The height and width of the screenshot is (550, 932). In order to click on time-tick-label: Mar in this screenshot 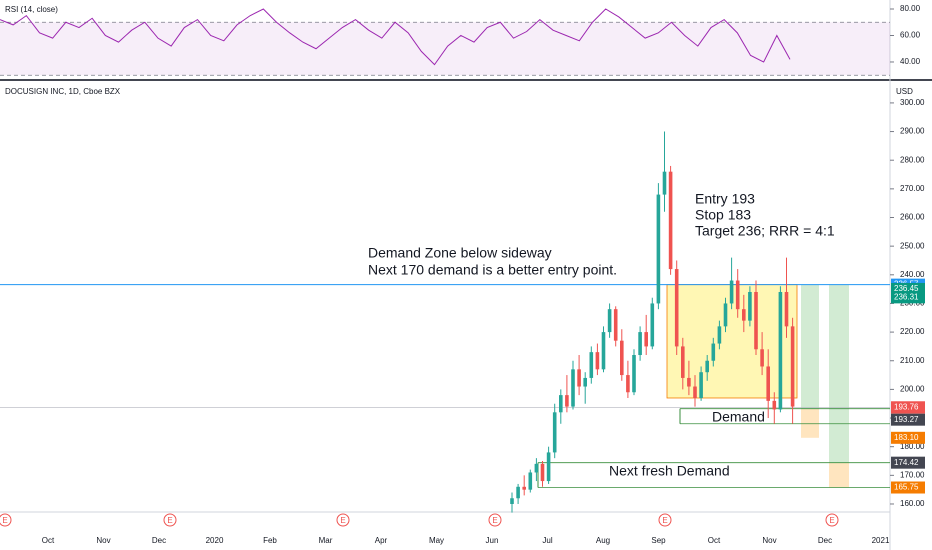, I will do `click(326, 540)`.